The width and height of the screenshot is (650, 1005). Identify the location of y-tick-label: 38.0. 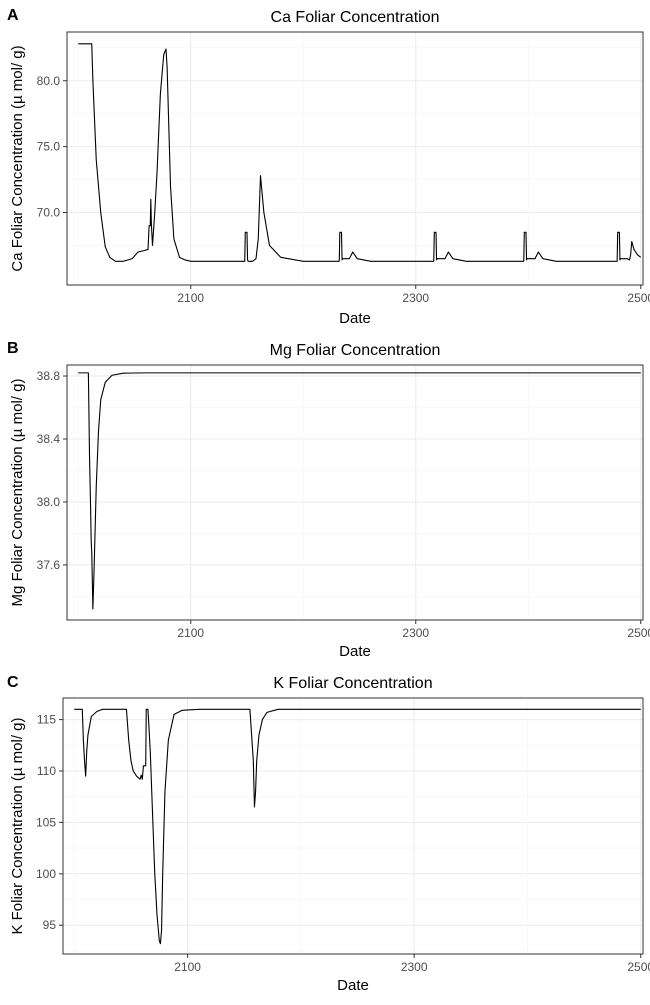
(49, 502).